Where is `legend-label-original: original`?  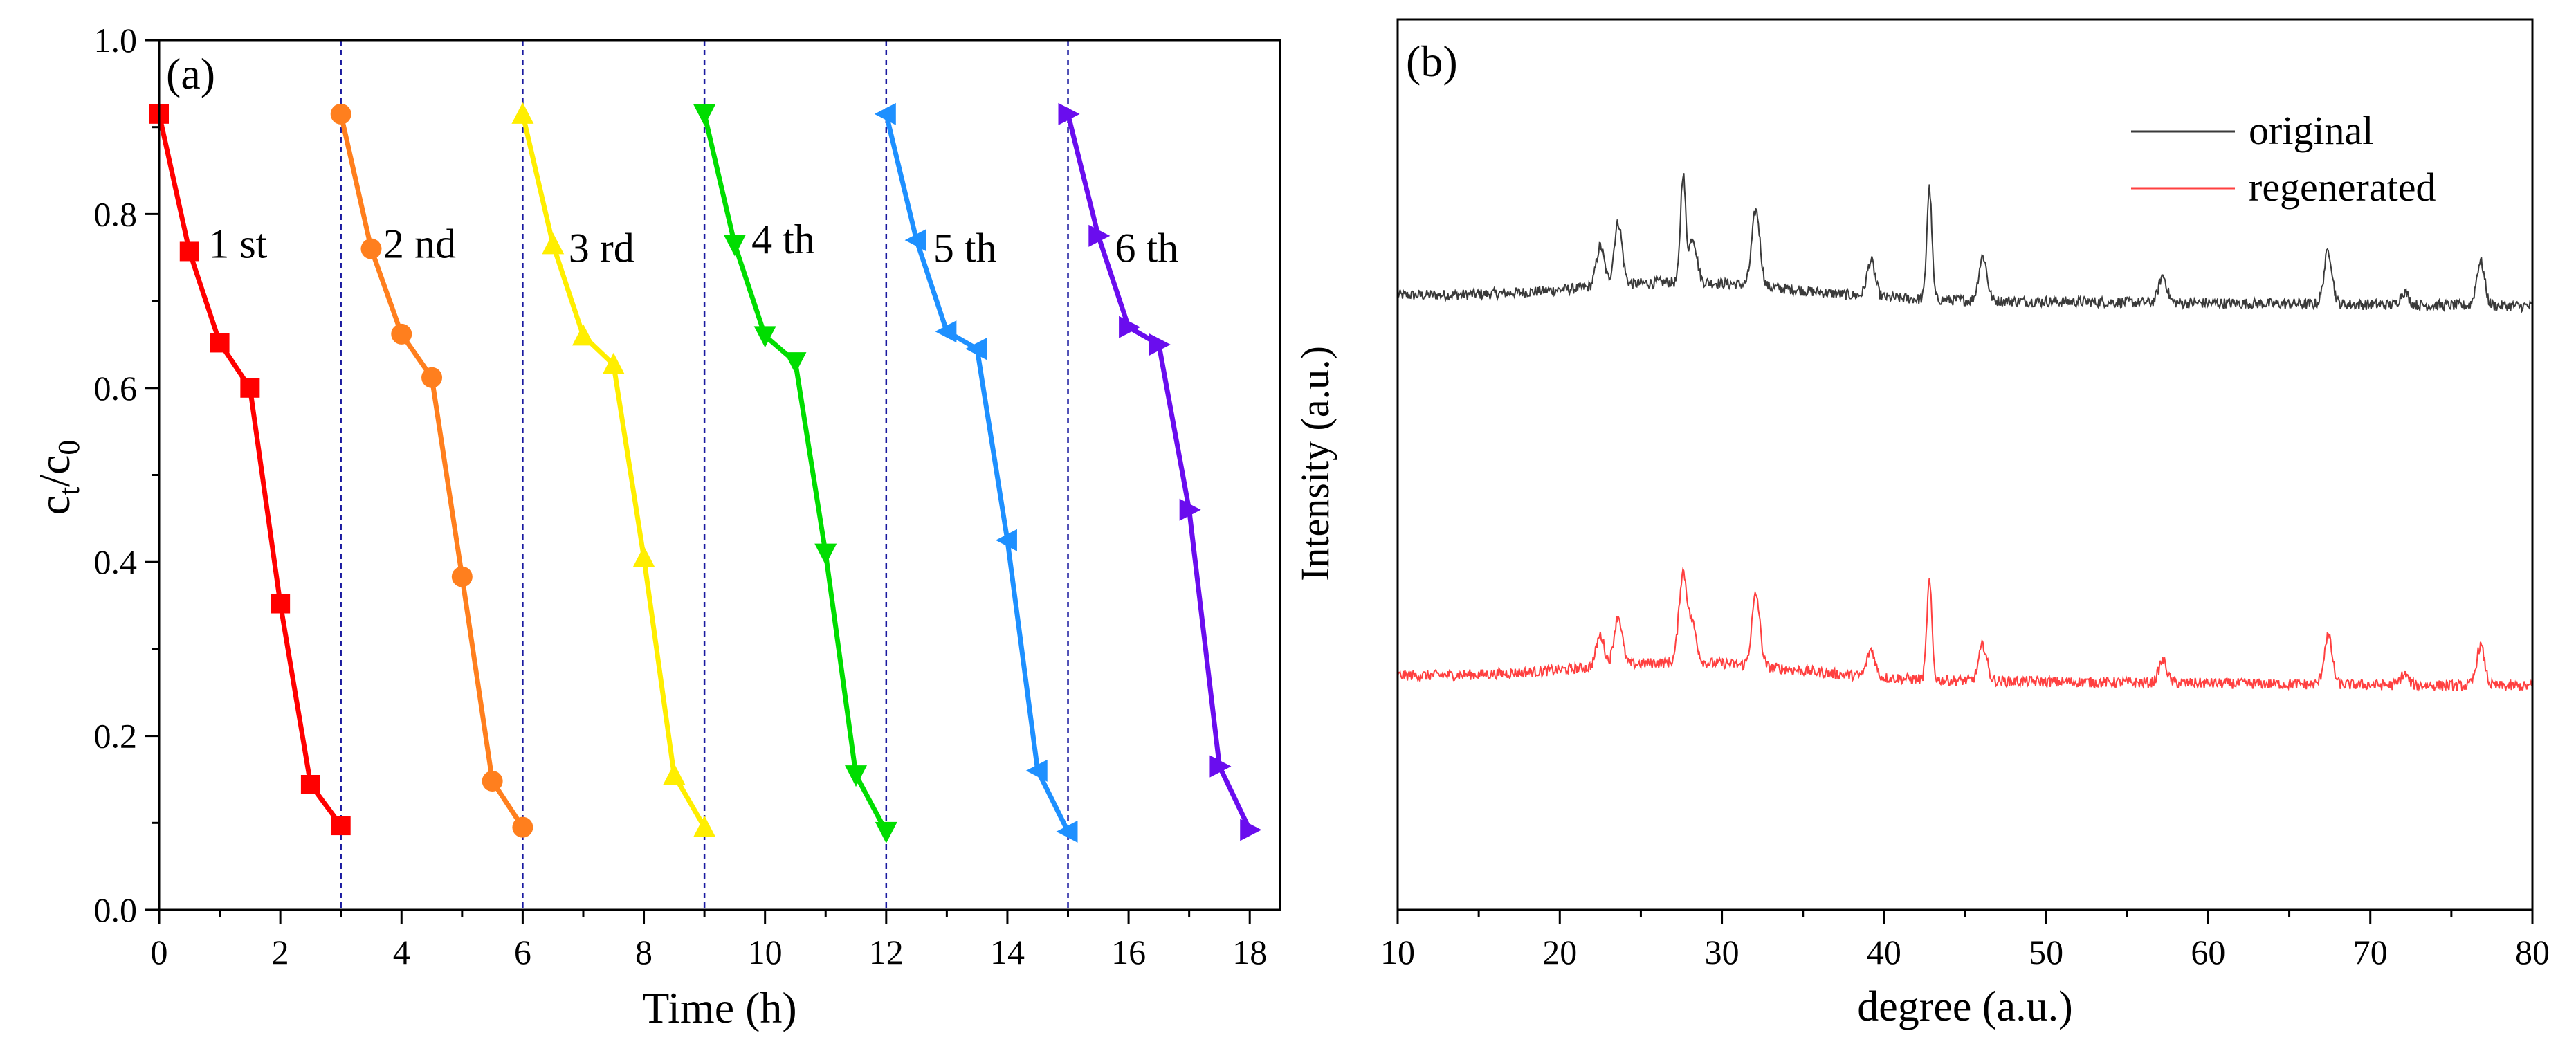 legend-label-original: original is located at coordinates (2311, 130).